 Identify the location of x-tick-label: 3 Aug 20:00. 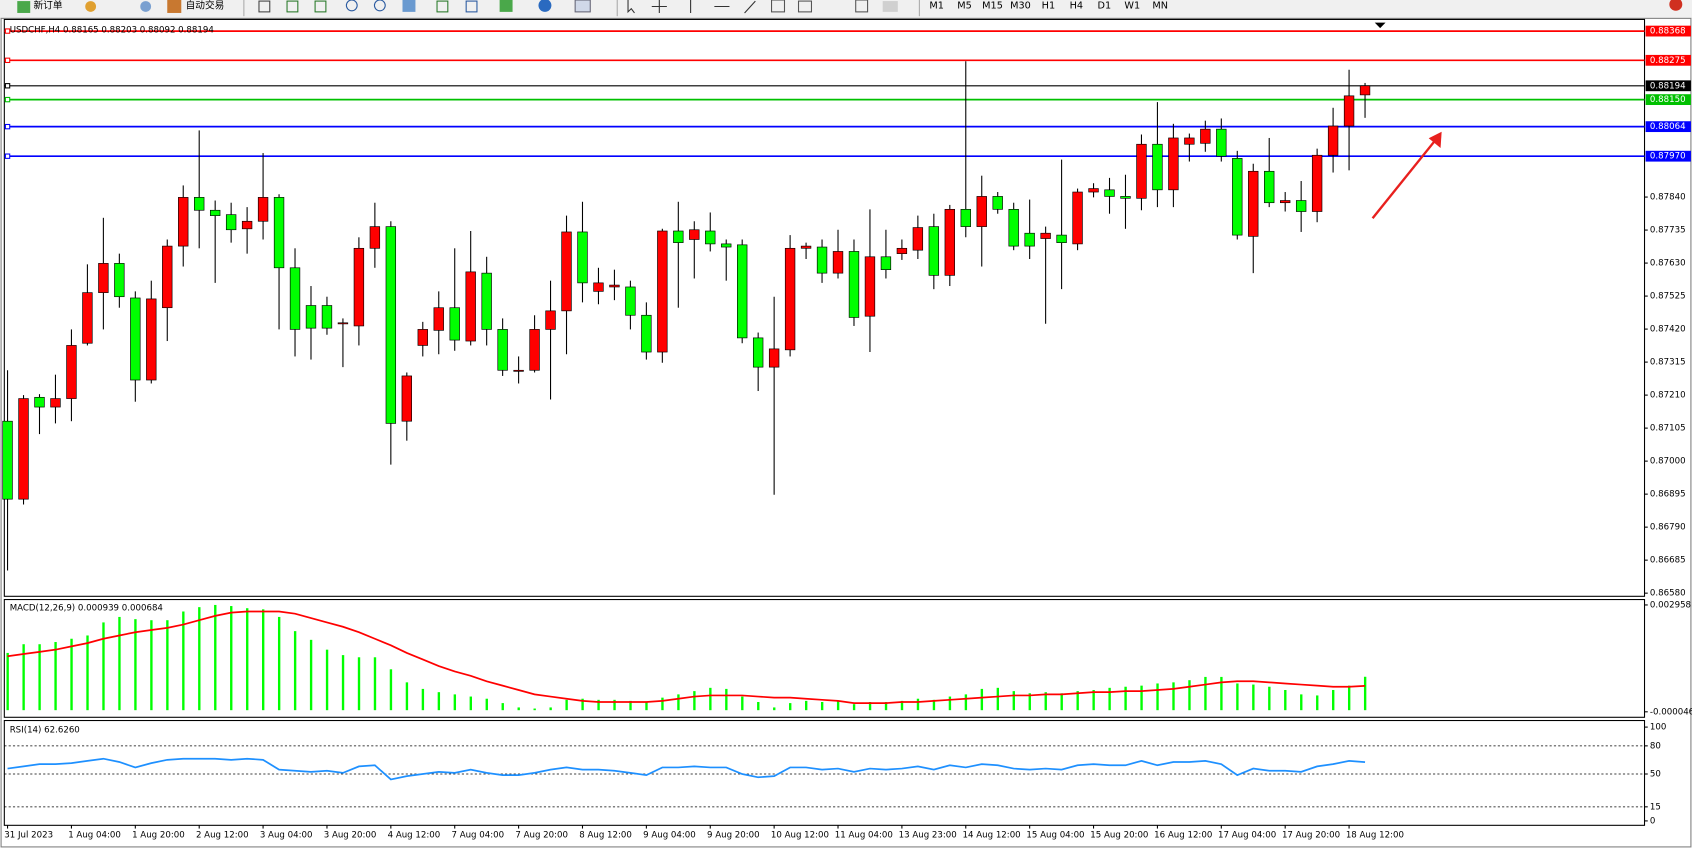
(350, 836).